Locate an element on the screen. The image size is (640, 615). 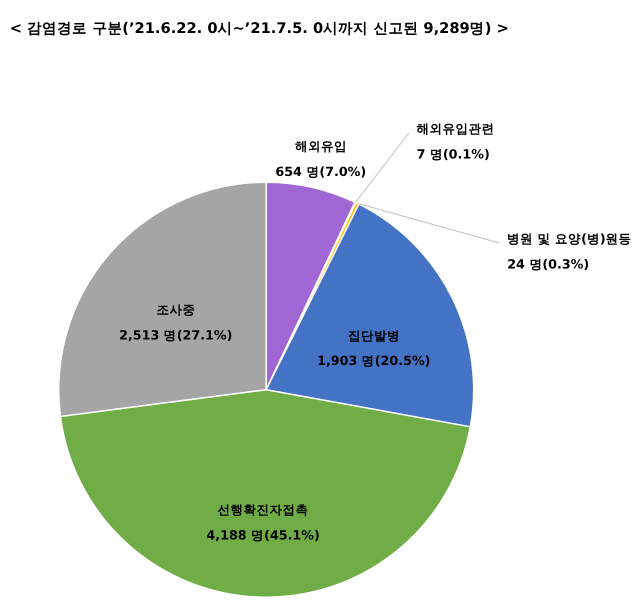
slice-label: 병원 및 요양(병)원등 is located at coordinates (569, 238).